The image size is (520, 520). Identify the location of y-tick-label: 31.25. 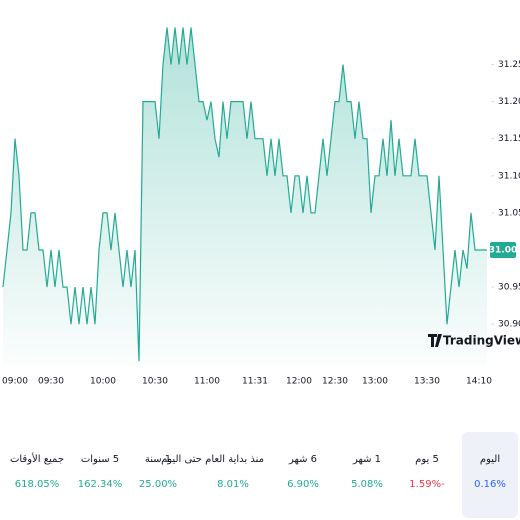
(509, 65).